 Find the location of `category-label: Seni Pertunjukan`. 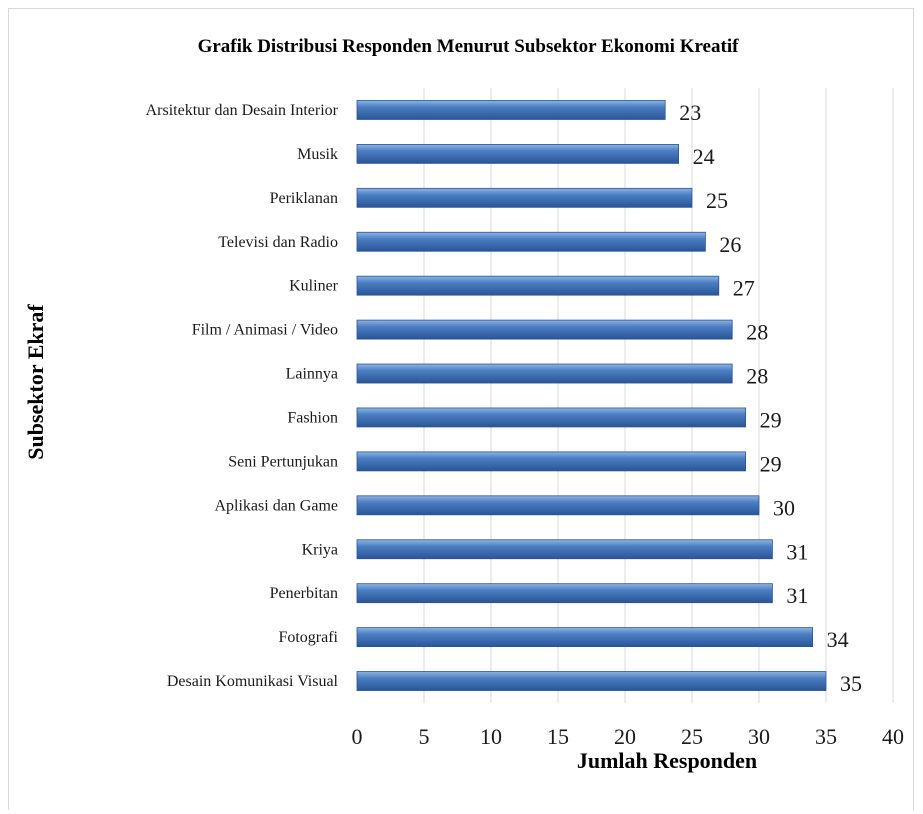

category-label: Seni Pertunjukan is located at coordinates (283, 461).